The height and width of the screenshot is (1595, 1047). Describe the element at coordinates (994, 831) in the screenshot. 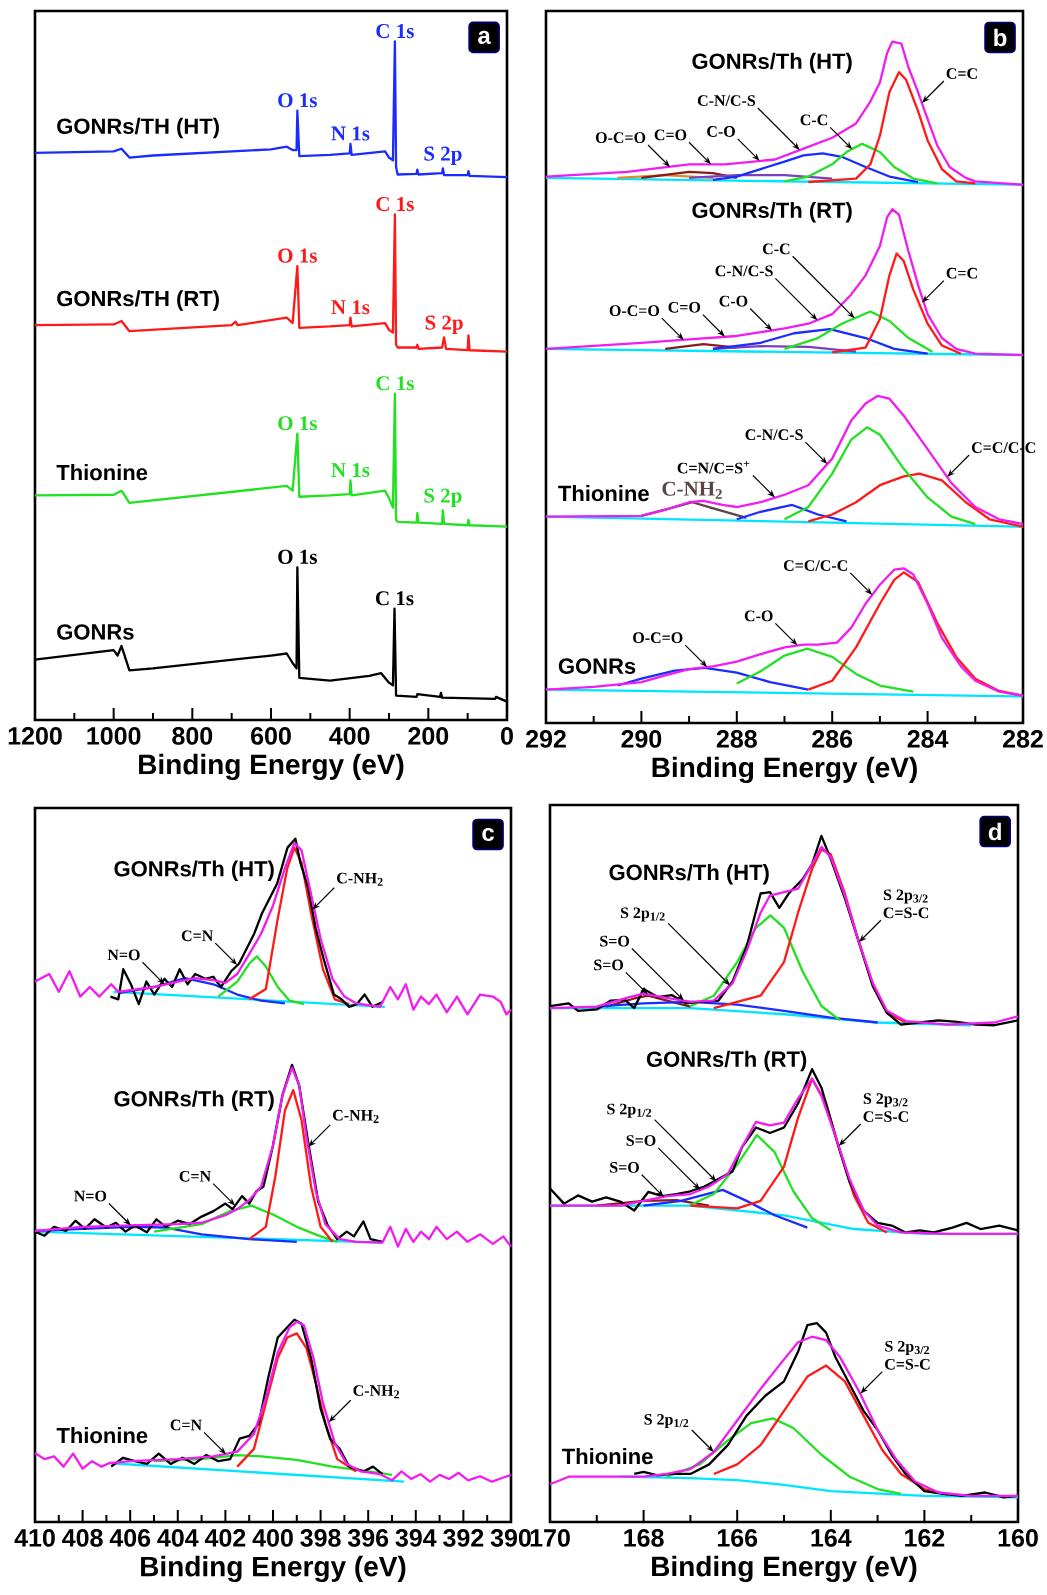

I see `annotation: d` at that location.